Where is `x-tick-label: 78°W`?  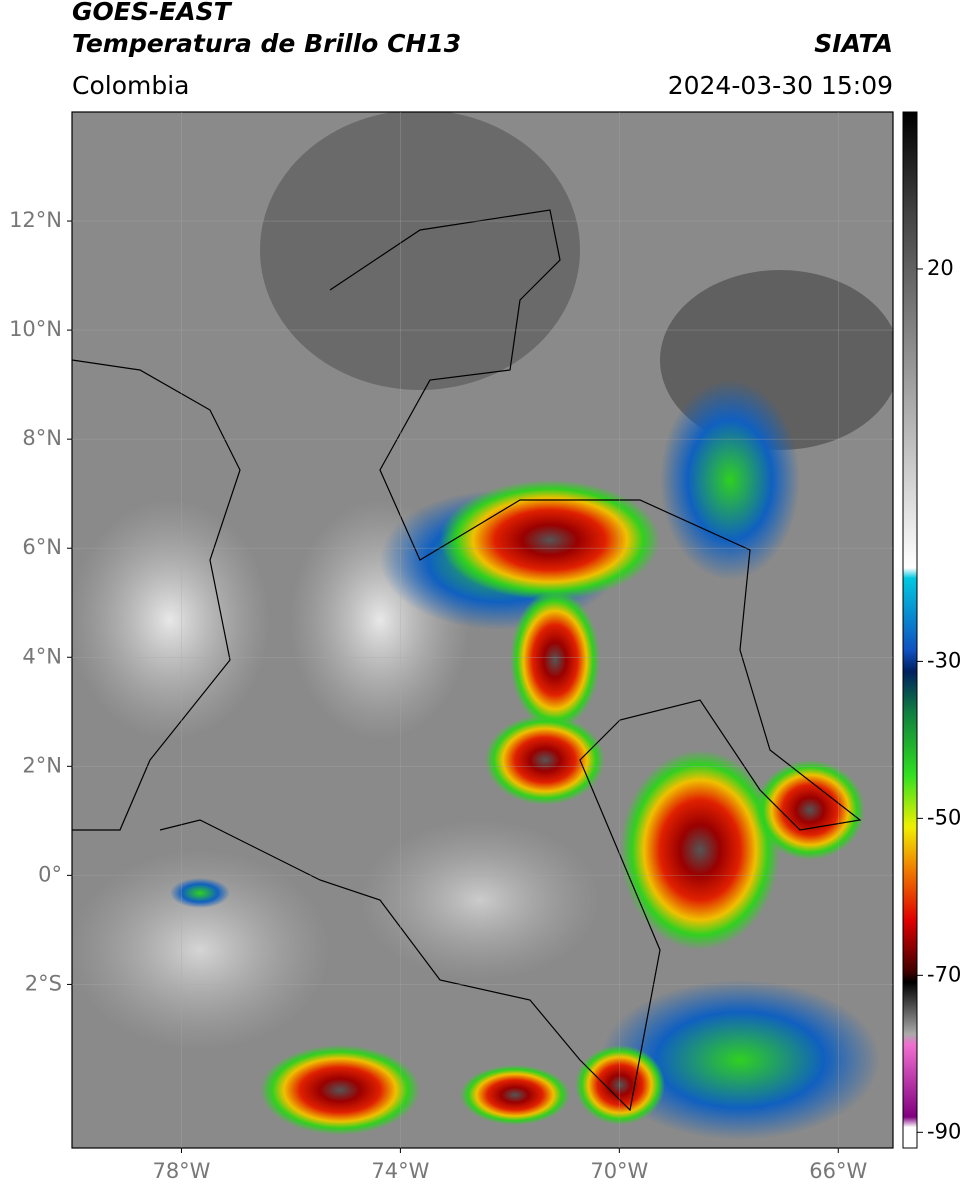
x-tick-label: 78°W is located at coordinates (181, 1171).